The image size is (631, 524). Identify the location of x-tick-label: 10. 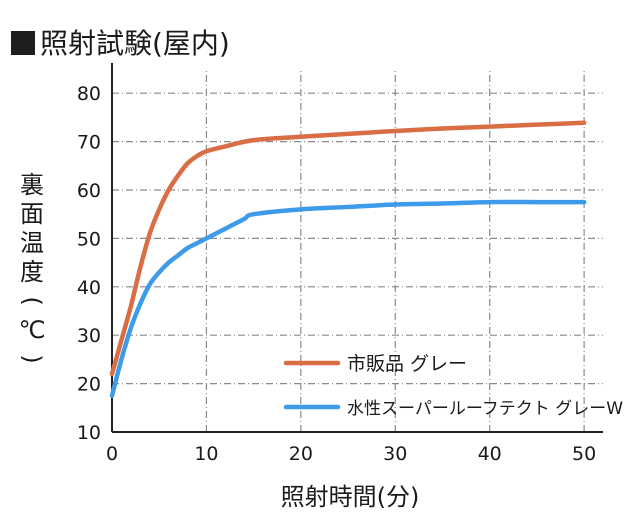
(206, 454).